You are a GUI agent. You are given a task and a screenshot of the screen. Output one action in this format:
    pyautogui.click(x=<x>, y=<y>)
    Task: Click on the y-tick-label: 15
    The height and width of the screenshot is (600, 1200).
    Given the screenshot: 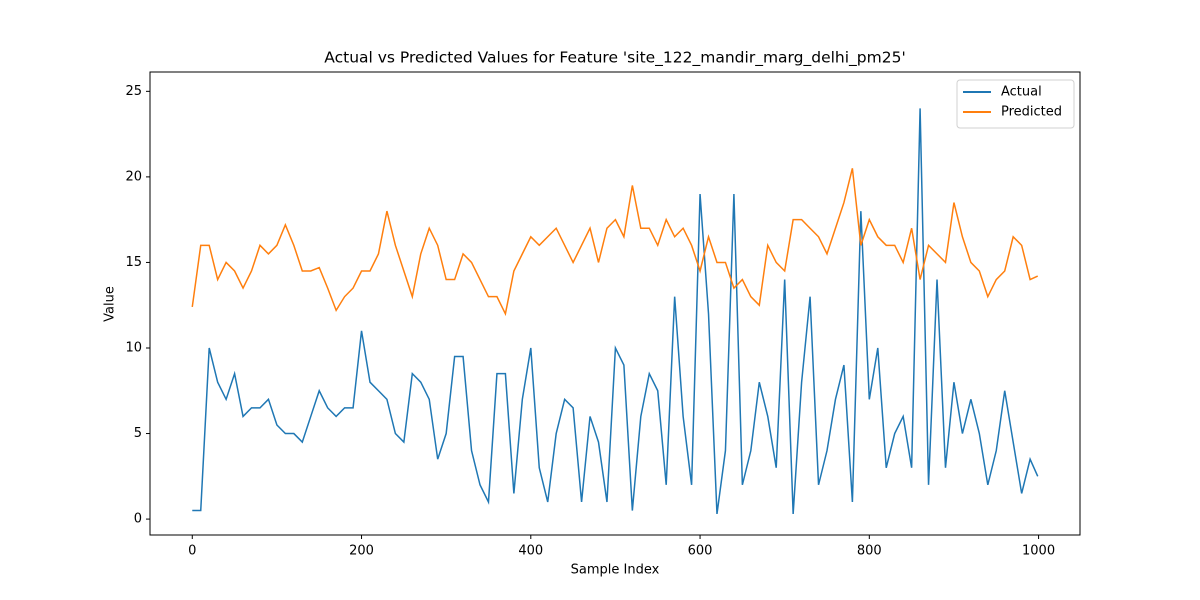 What is the action you would take?
    pyautogui.click(x=133, y=262)
    